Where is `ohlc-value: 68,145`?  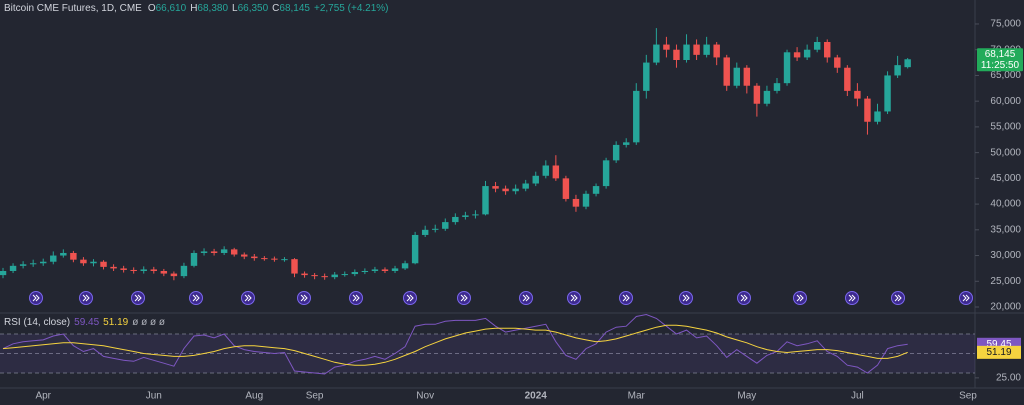 ohlc-value: 68,145 is located at coordinates (294, 8).